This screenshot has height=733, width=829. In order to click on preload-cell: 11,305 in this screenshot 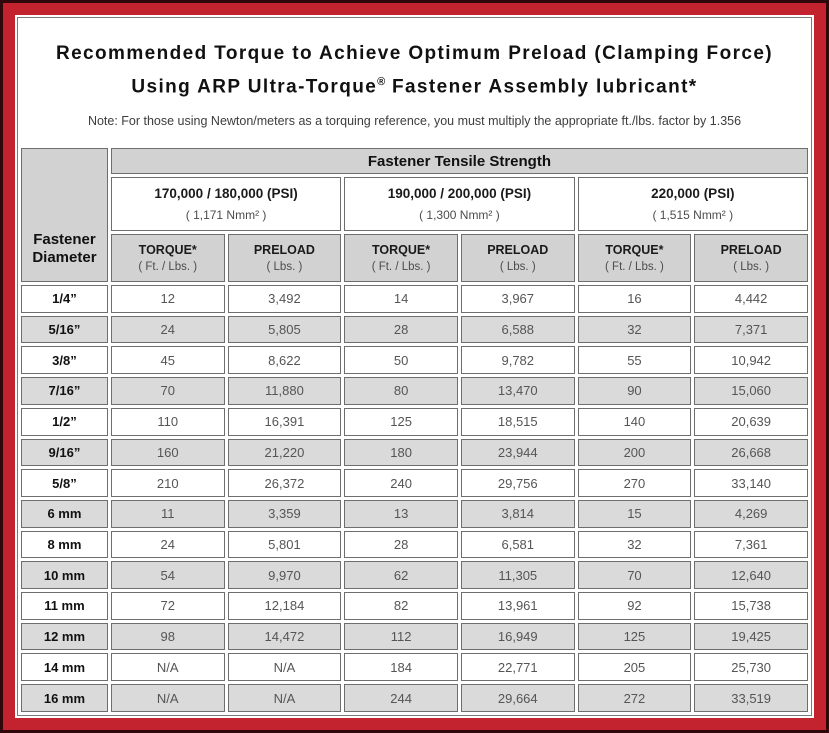, I will do `click(517, 575)`.